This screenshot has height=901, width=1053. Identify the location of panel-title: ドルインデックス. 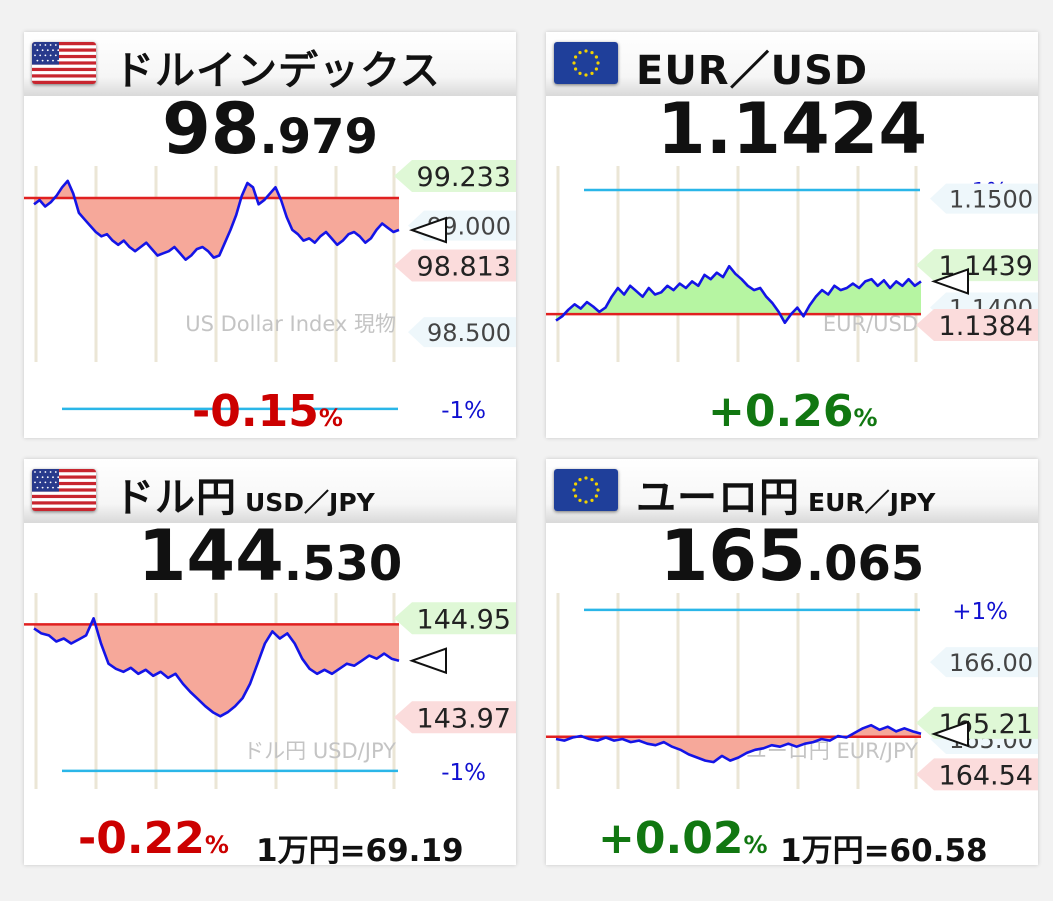
(277, 67).